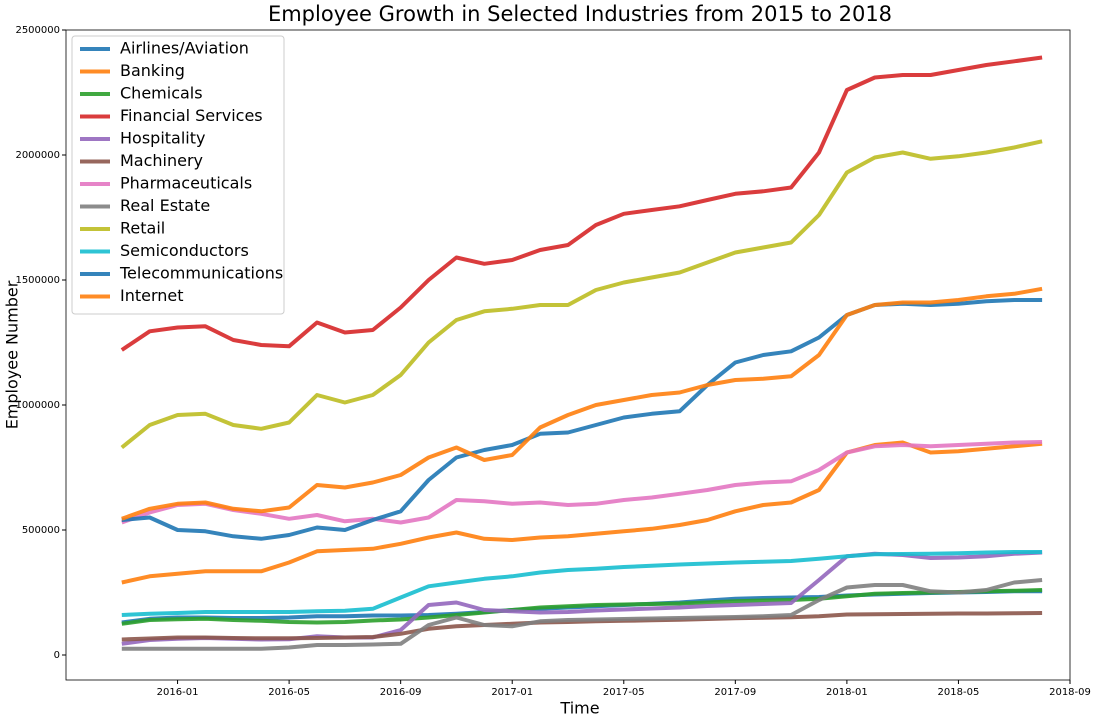 The image size is (1106, 723). Describe the element at coordinates (41, 530) in the screenshot. I see `y-tick-label: 500000` at that location.